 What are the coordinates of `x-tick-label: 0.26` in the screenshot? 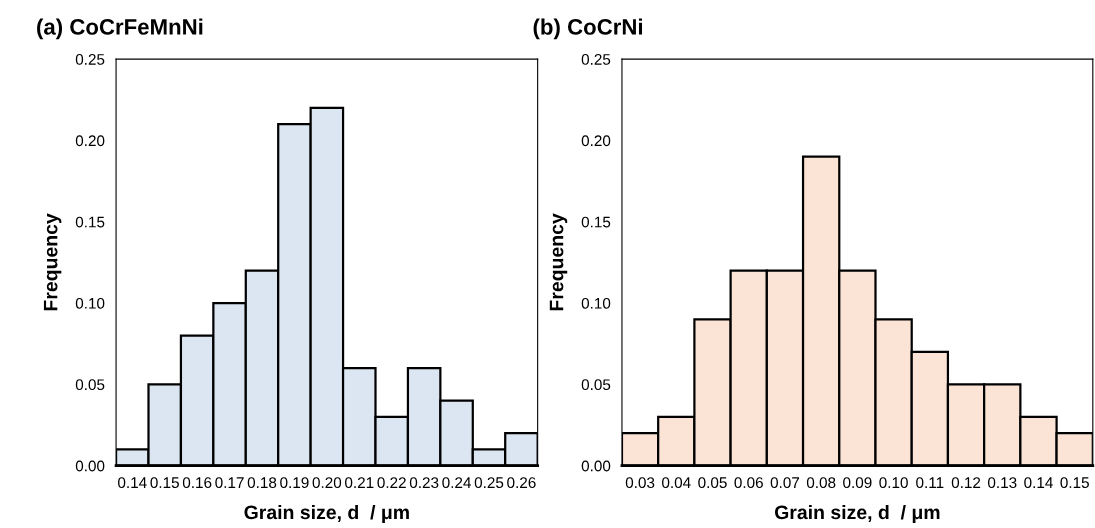 It's located at (521, 483).